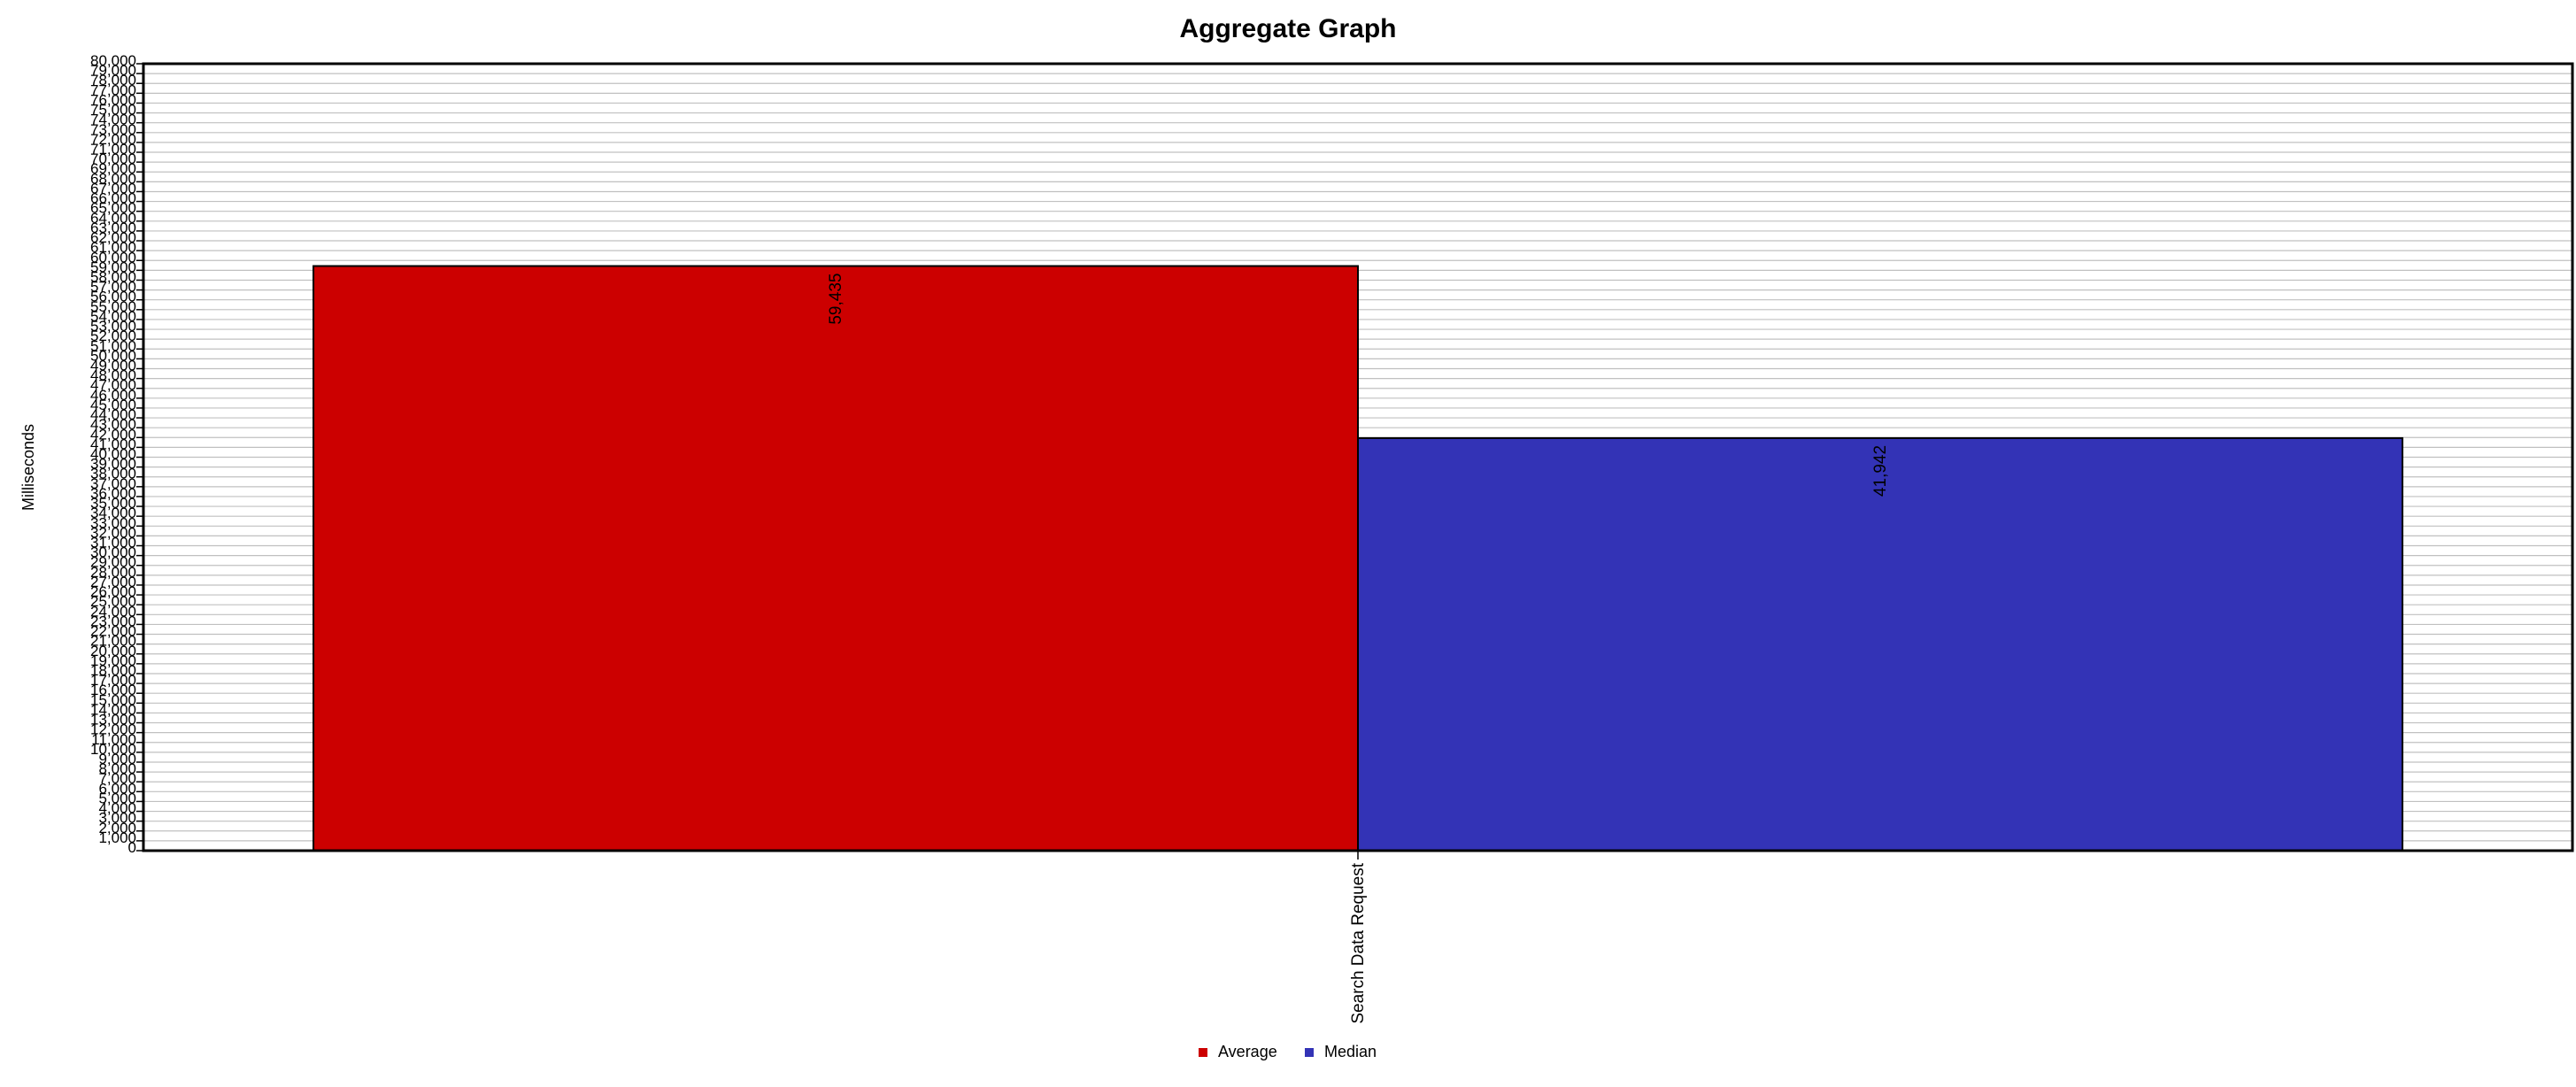 This screenshot has height=1087, width=2576. Describe the element at coordinates (132, 847) in the screenshot. I see `y-tick-label: 0` at that location.